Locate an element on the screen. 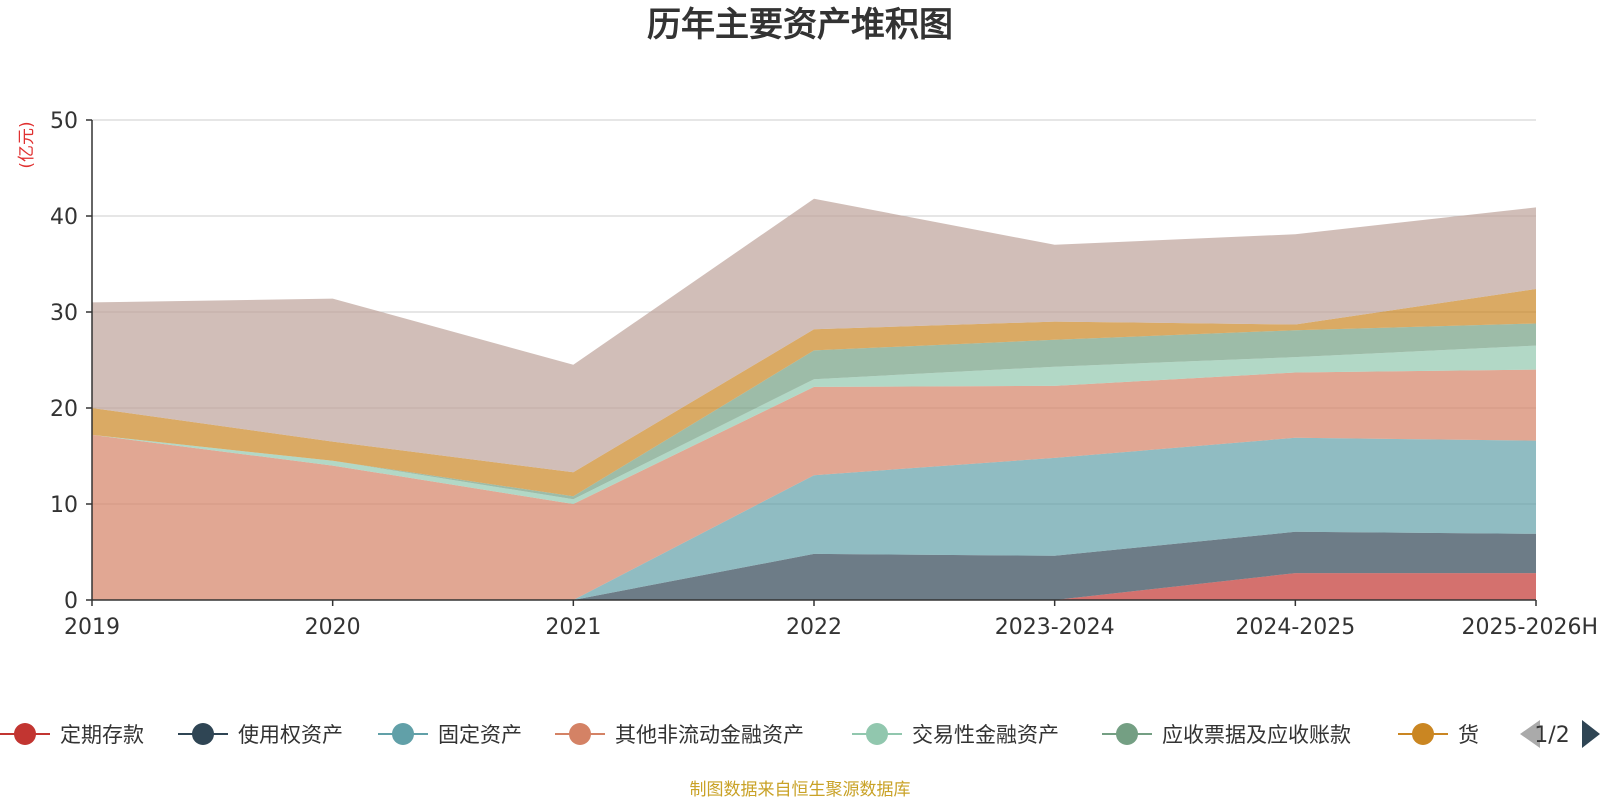 This screenshot has height=800, width=1600. x-tick-label-4: 2023-2024 is located at coordinates (1055, 627).